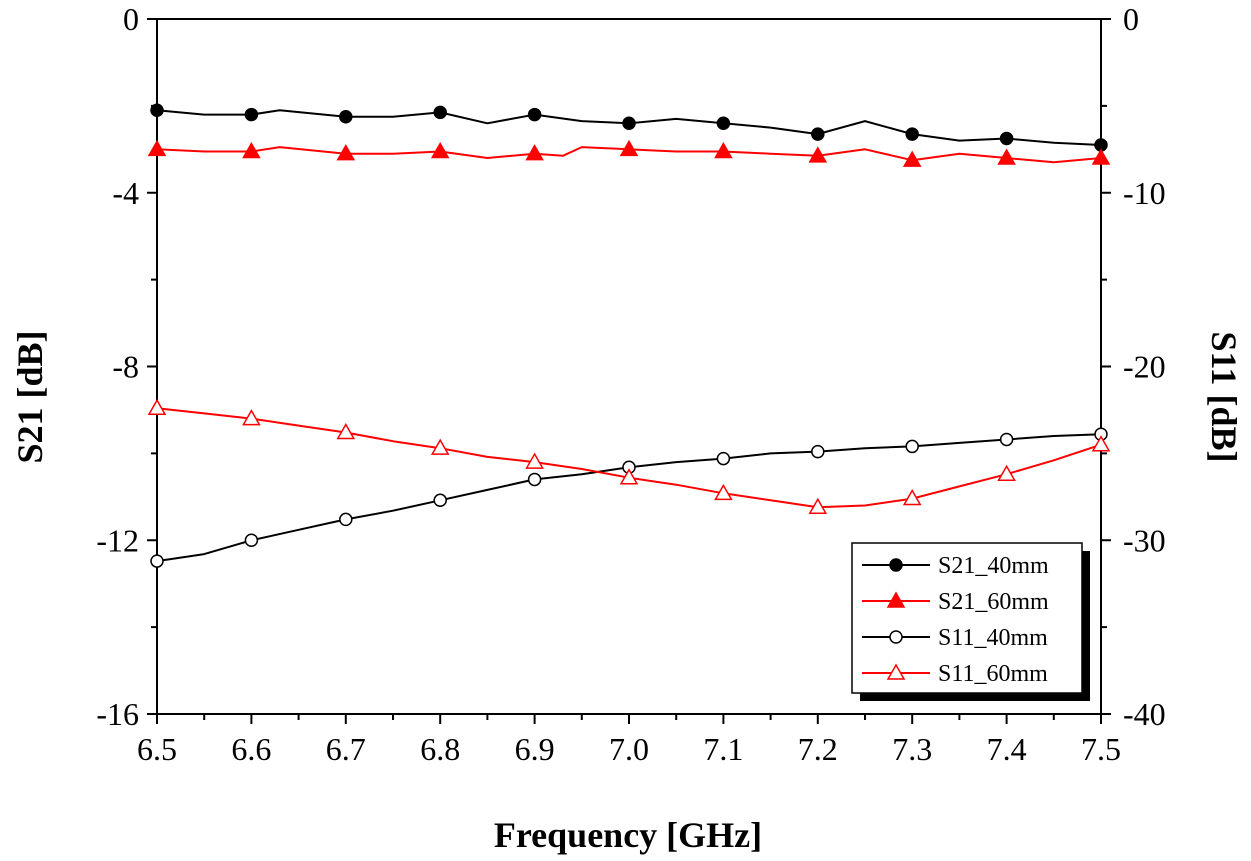  I want to click on series-line-s21-60mm, so click(629, 155).